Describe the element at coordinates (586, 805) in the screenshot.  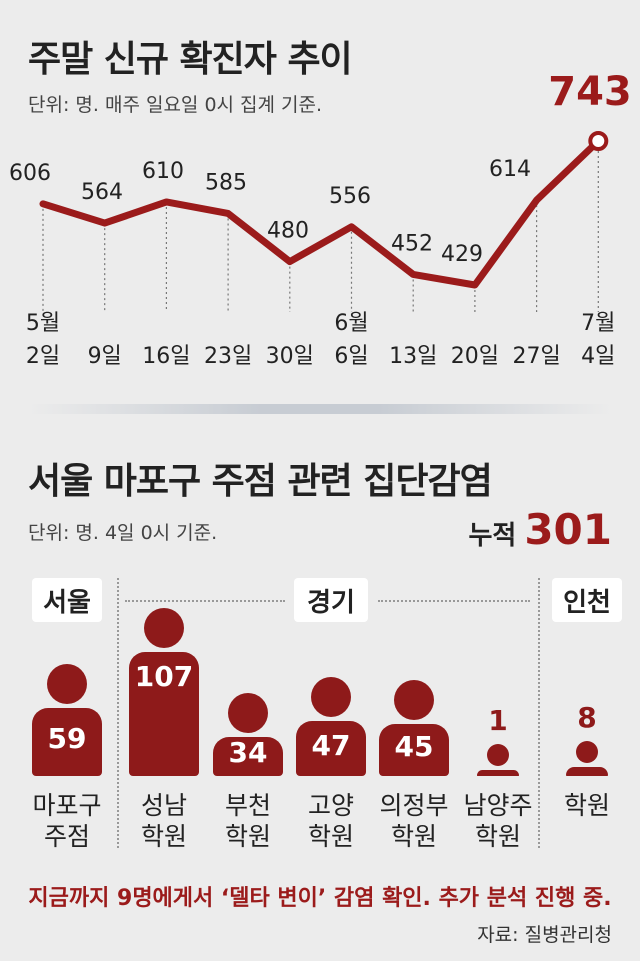
I see `category-label: 학원` at that location.